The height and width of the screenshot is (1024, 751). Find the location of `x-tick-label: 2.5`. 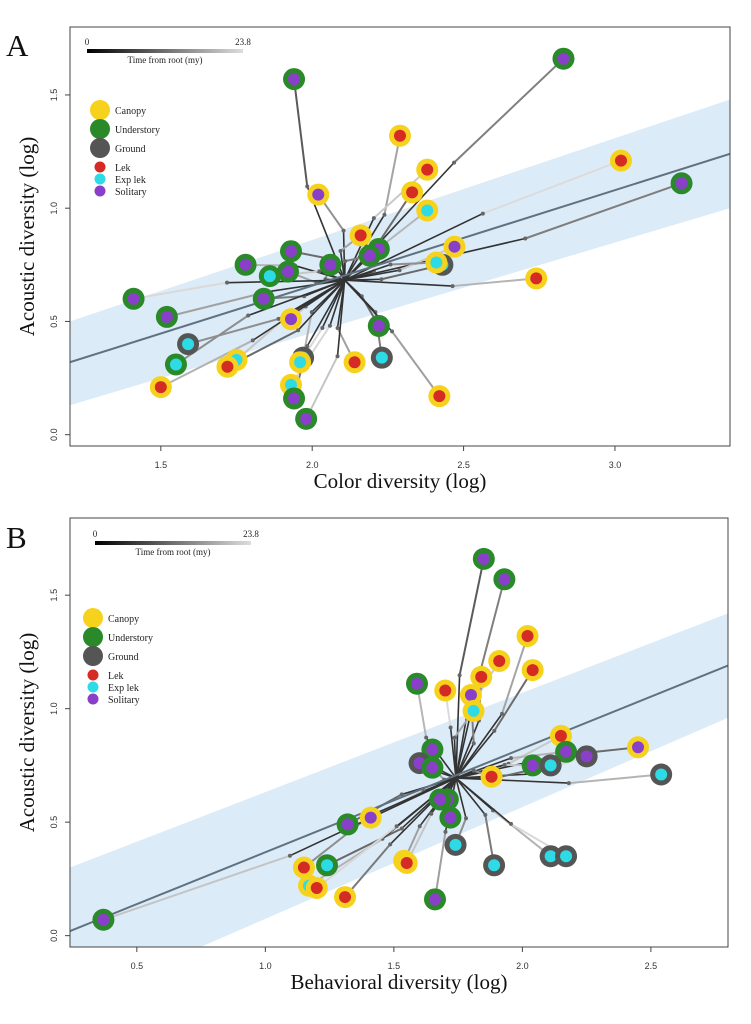

x-tick-label: 2.5 is located at coordinates (651, 966).